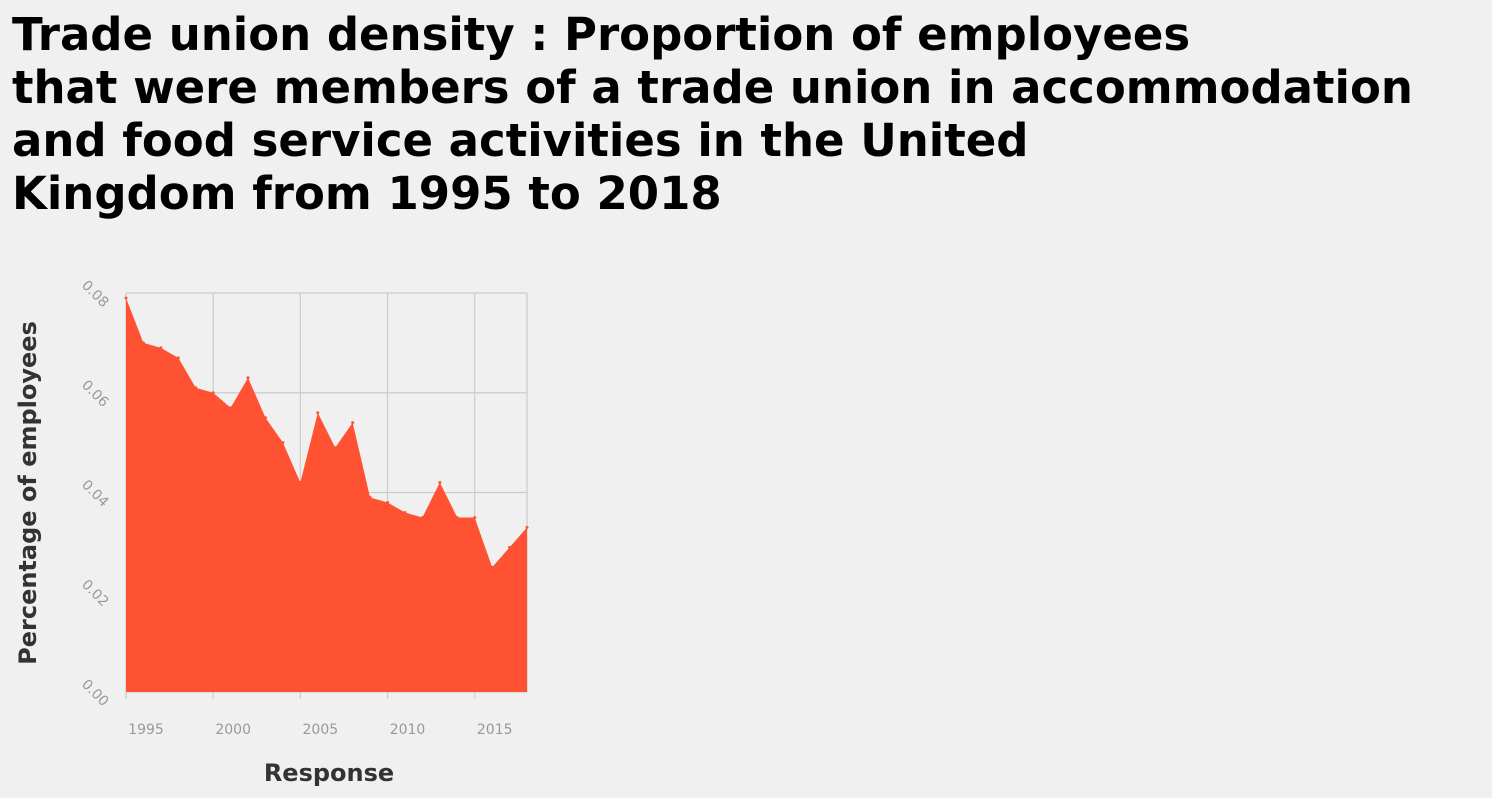 This screenshot has width=1492, height=798. I want to click on y-tick-label: 0.00, so click(94, 692).